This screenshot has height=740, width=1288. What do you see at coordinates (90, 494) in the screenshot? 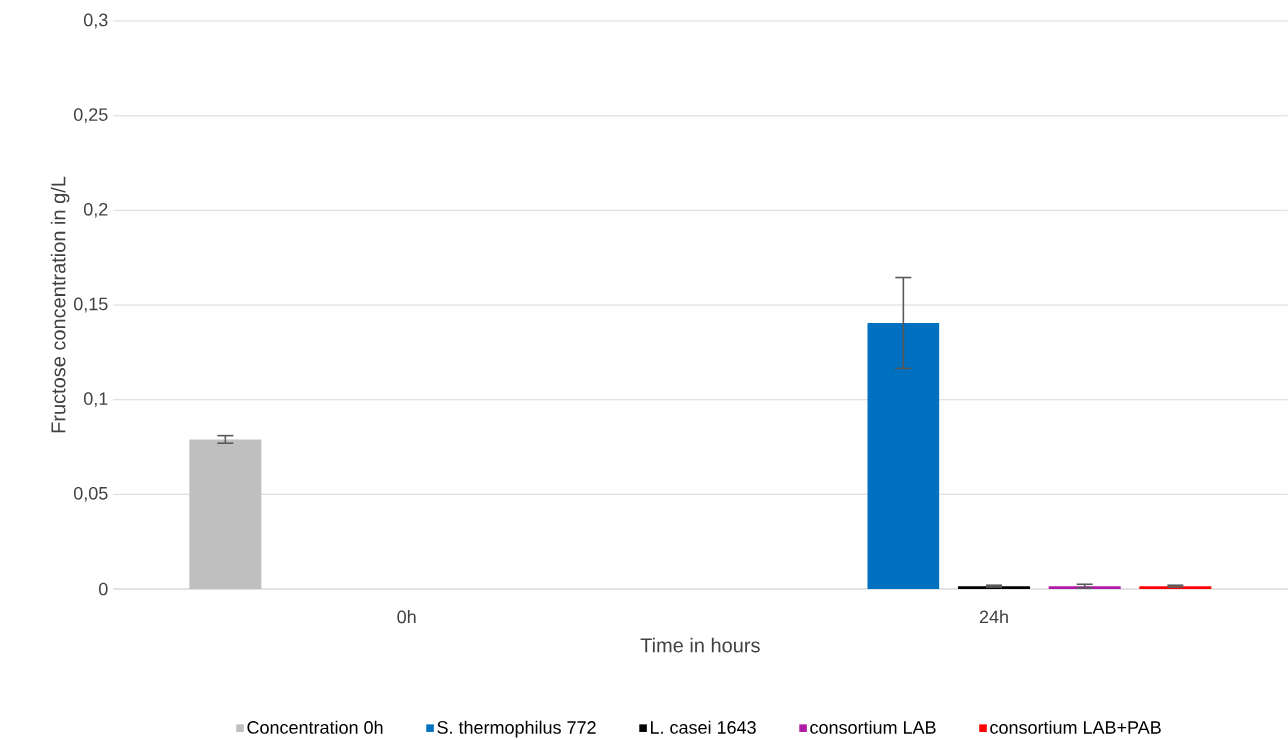
I see `y-tick-label: 0,05` at bounding box center [90, 494].